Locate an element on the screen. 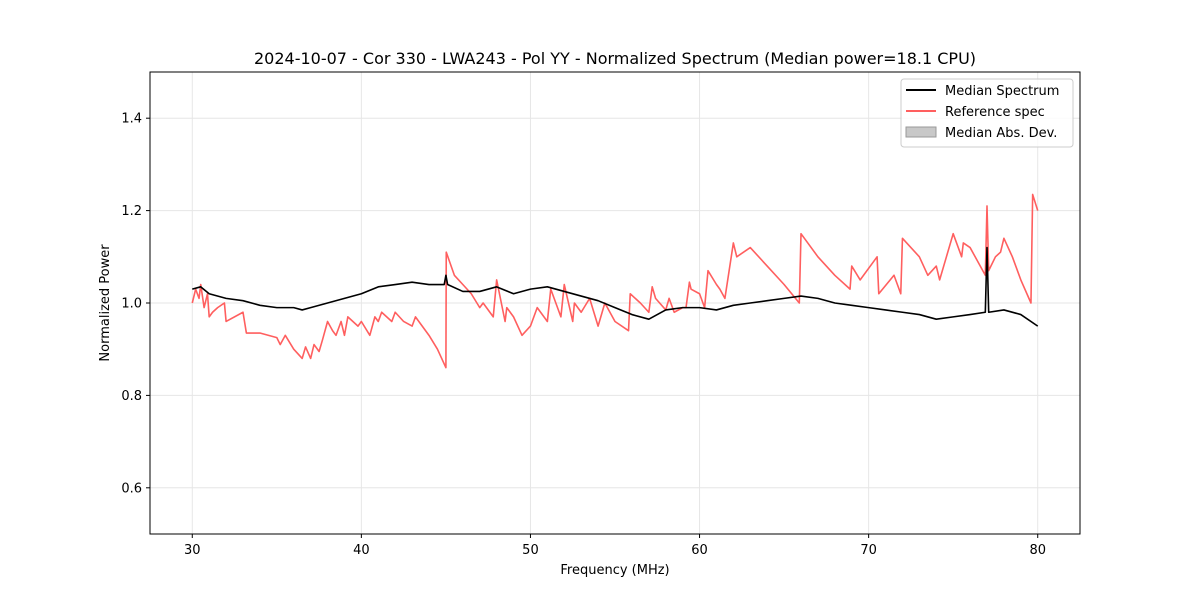 Image resolution: width=1200 pixels, height=600 pixels. x-tick-label: 60 is located at coordinates (699, 550).